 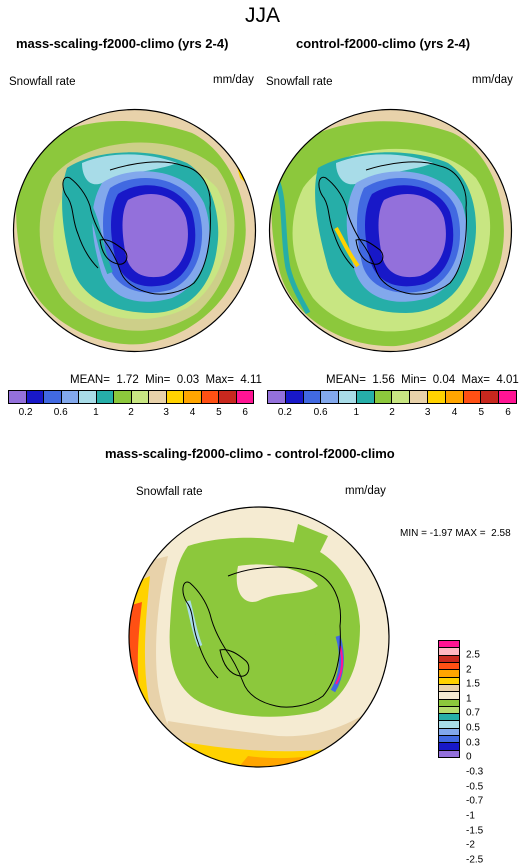 I want to click on colorbar-label: -0.7, so click(x=475, y=801).